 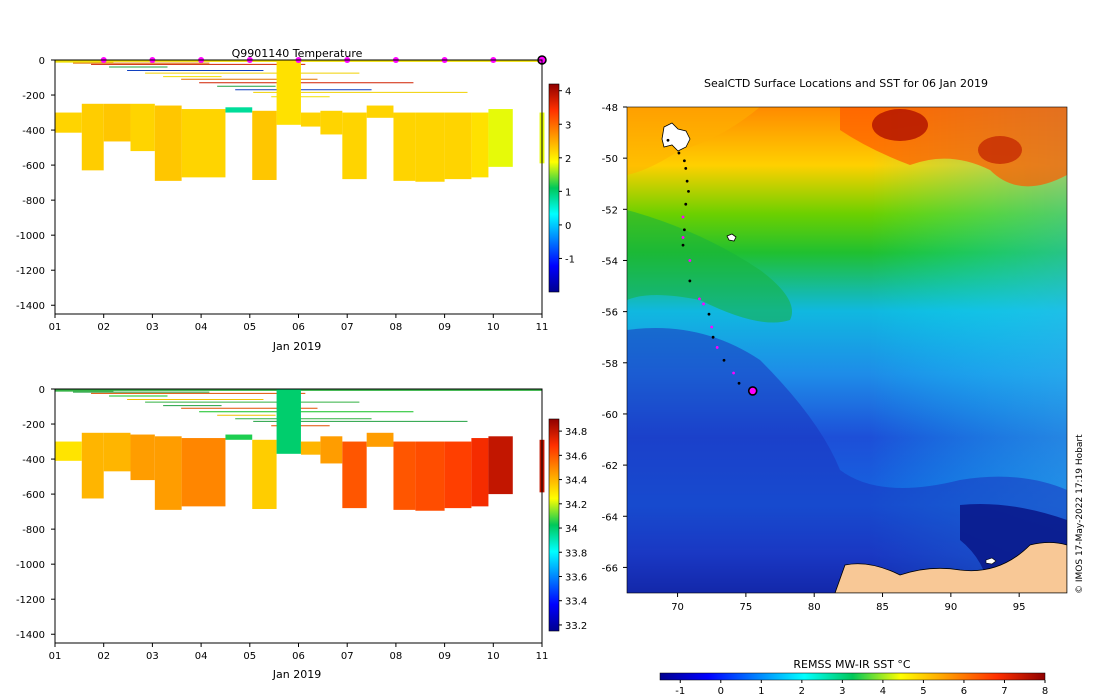 What do you see at coordinates (571, 529) in the screenshot?
I see `colorbar-tick-label: 34` at bounding box center [571, 529].